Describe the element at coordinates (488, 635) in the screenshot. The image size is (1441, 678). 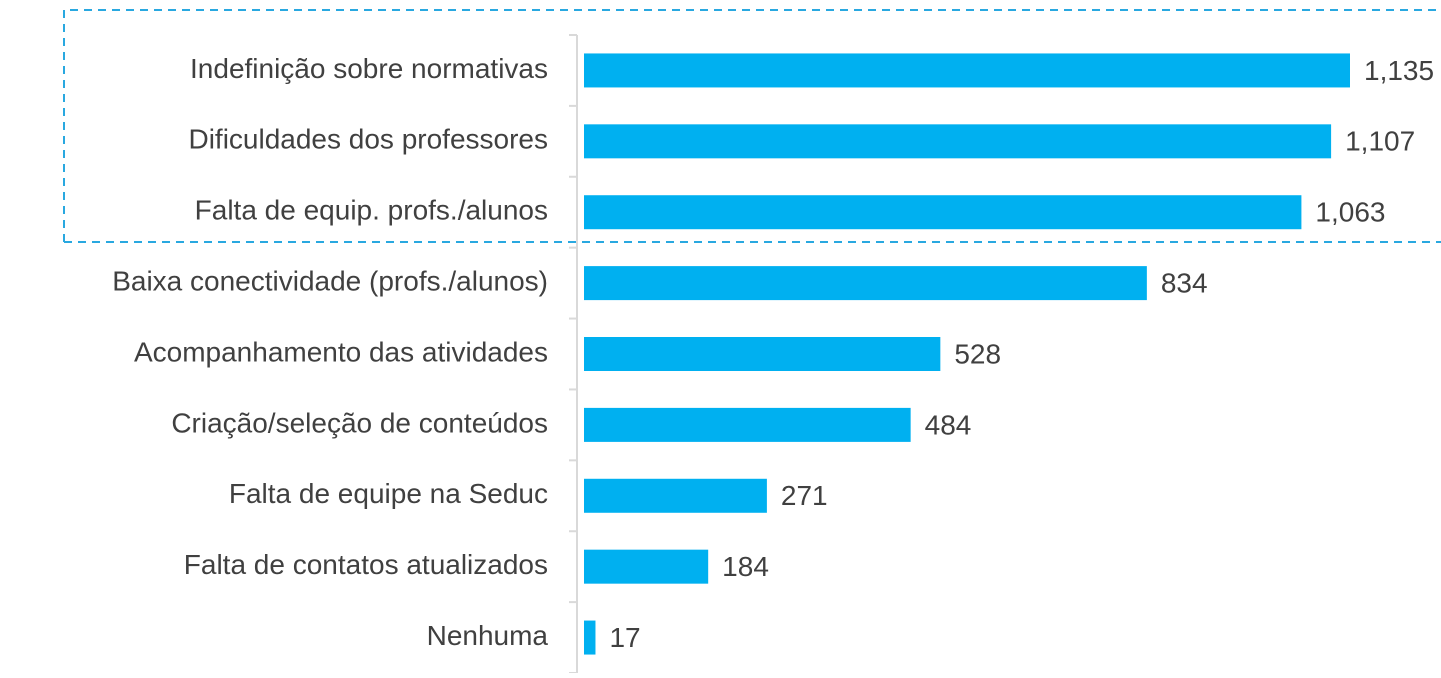
I see `y-tick-label: Nenhuma` at that location.